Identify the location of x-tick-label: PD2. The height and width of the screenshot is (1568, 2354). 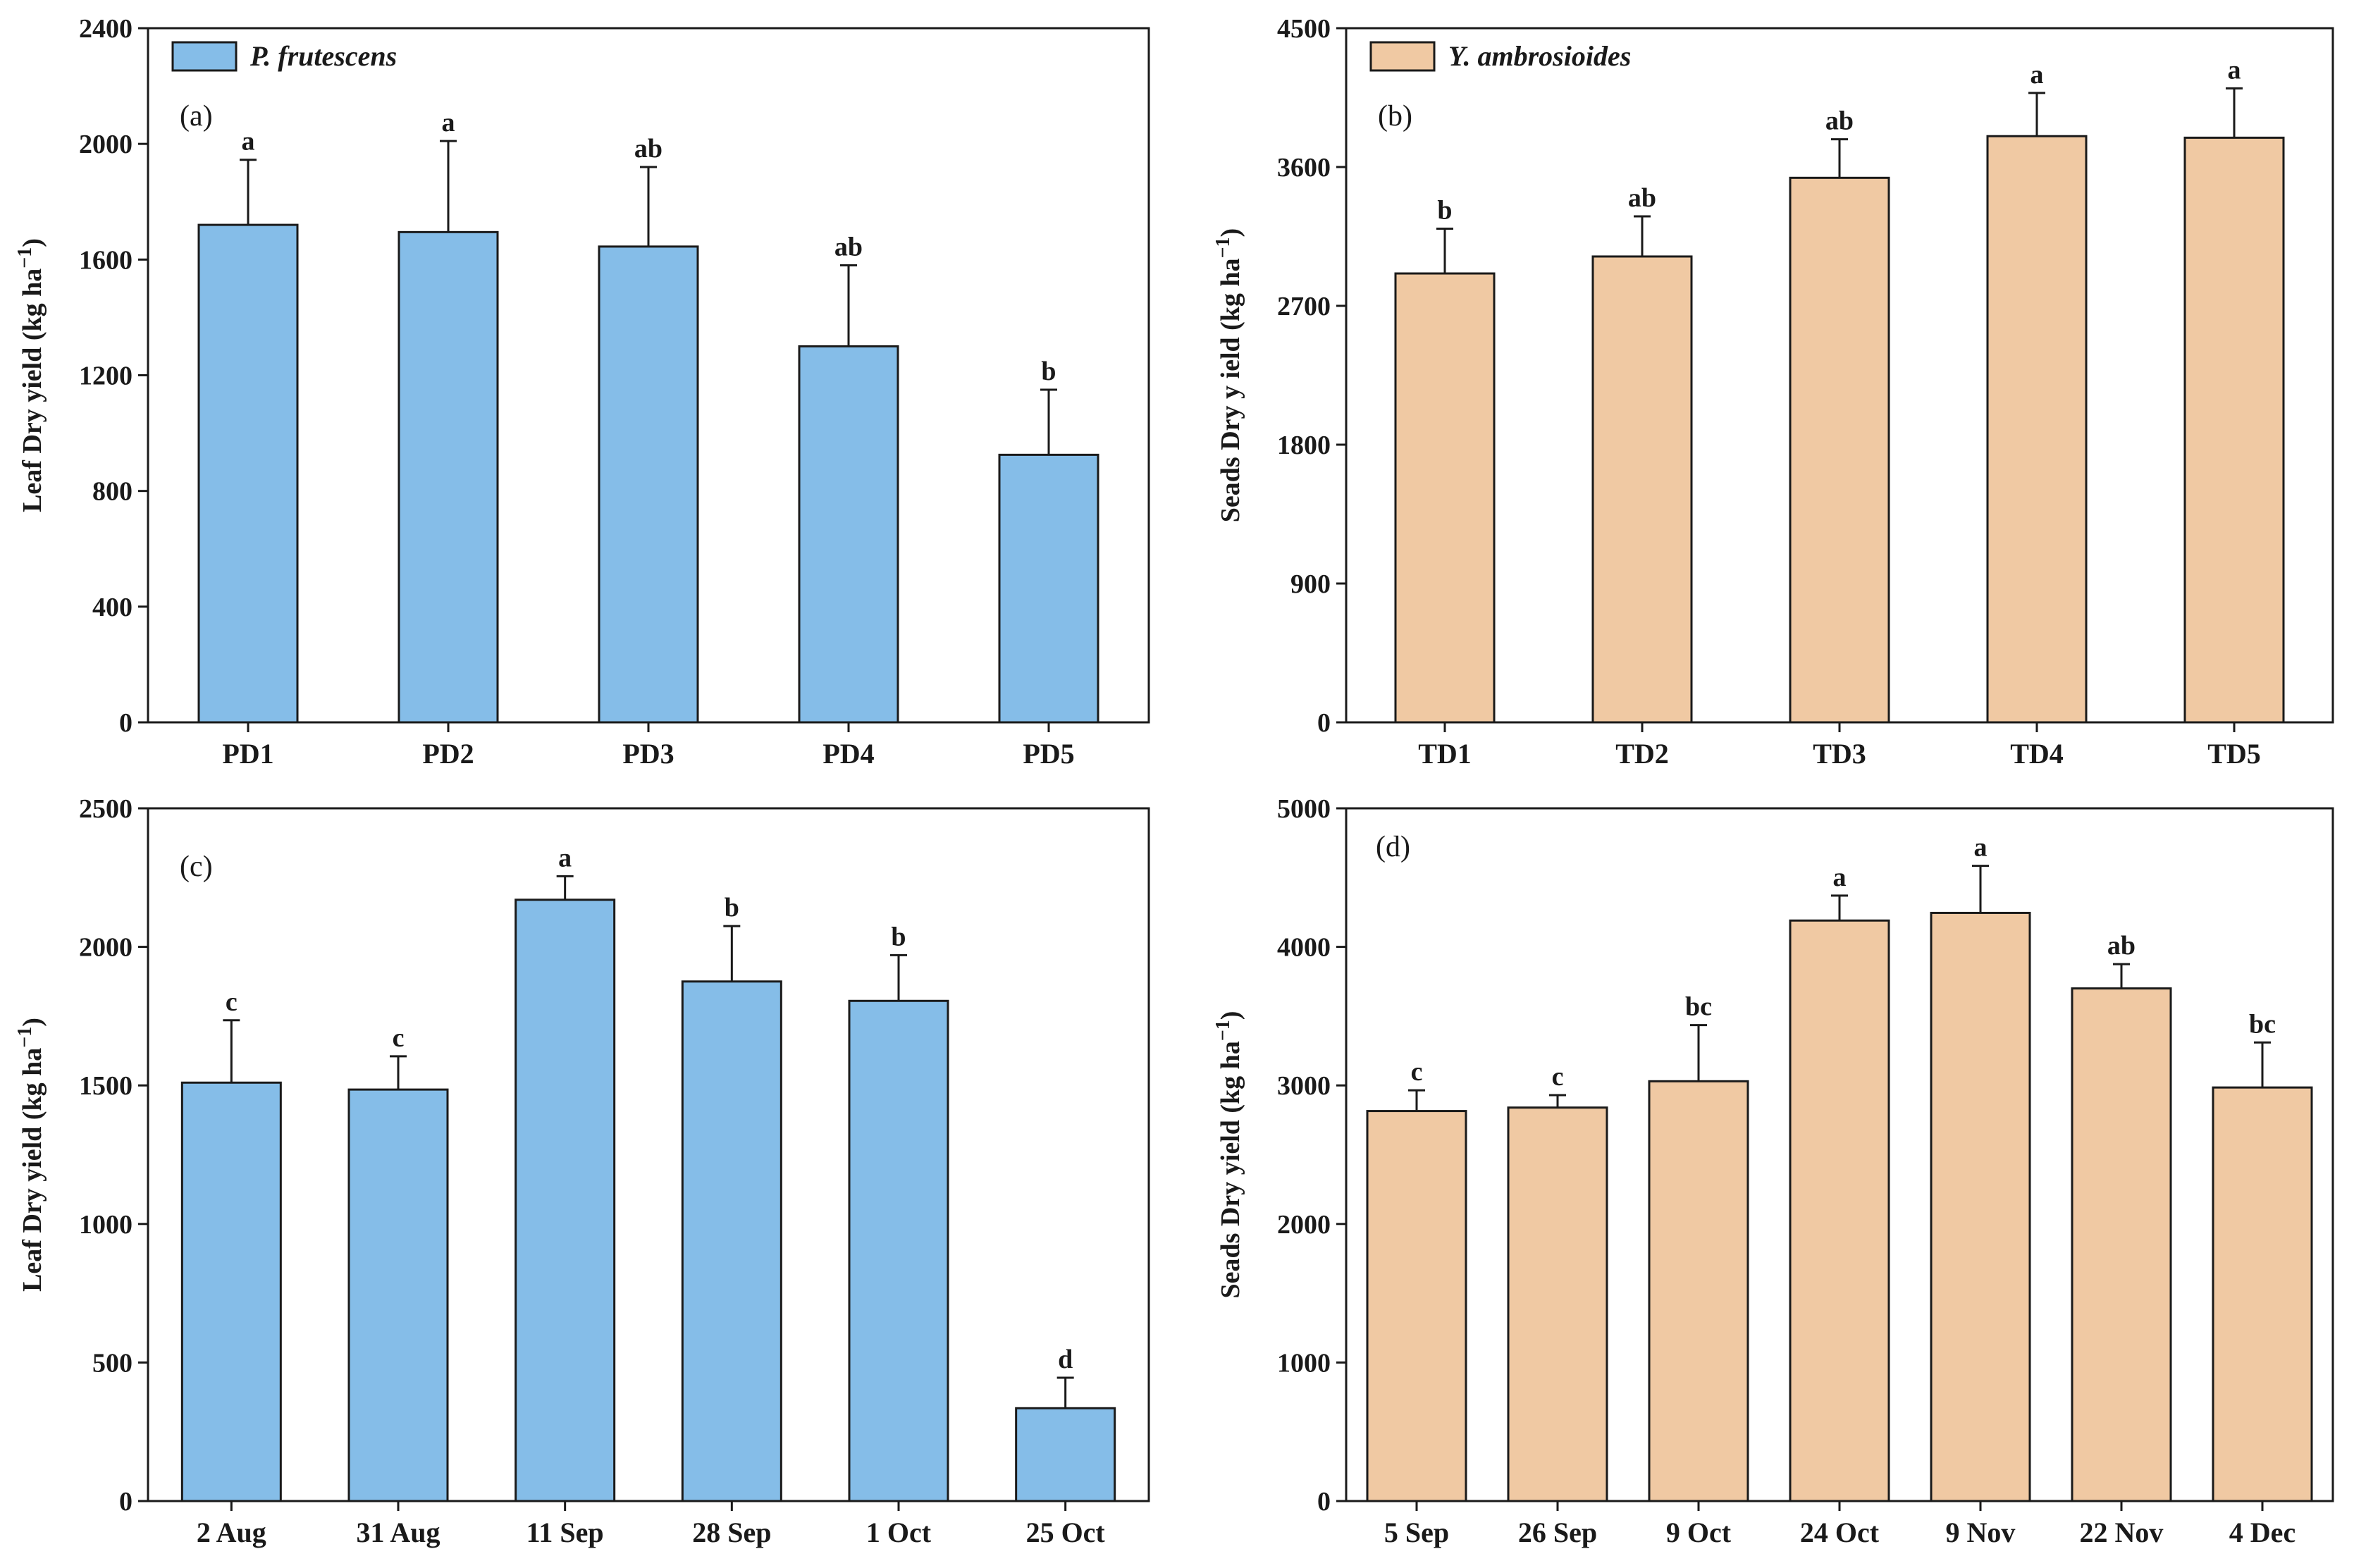
(448, 754).